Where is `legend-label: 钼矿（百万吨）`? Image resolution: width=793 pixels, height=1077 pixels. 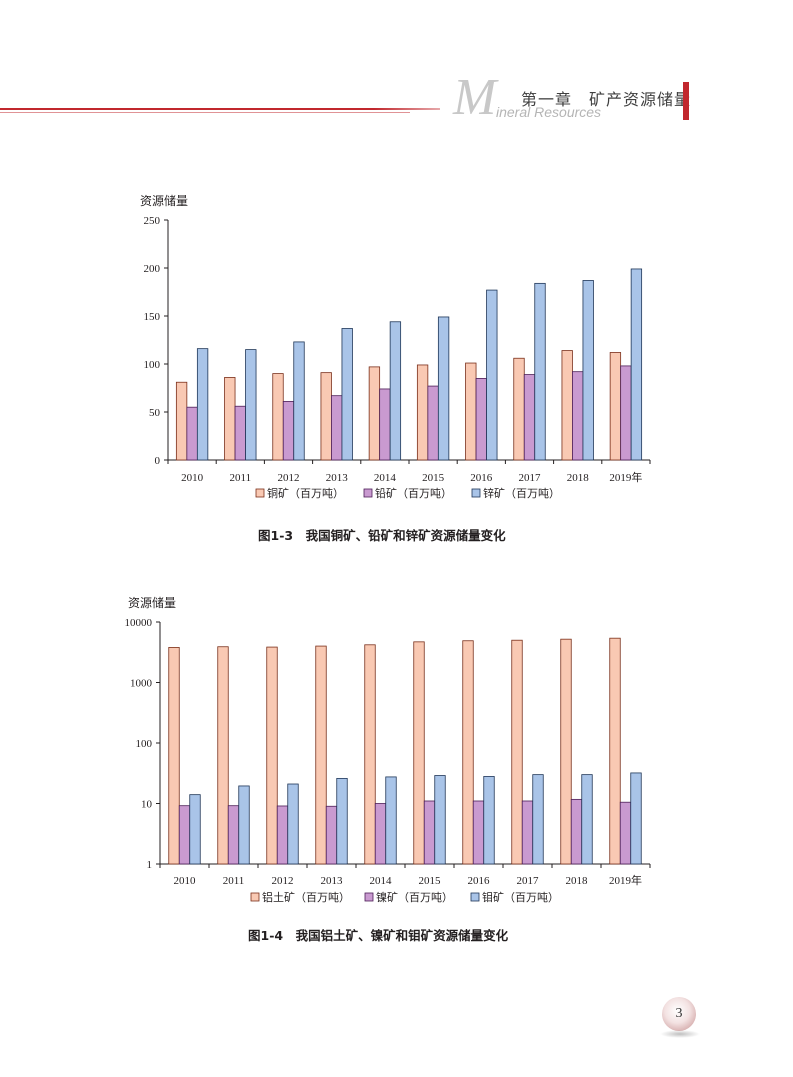
legend-label: 钼矿（百万吨） is located at coordinates (520, 897).